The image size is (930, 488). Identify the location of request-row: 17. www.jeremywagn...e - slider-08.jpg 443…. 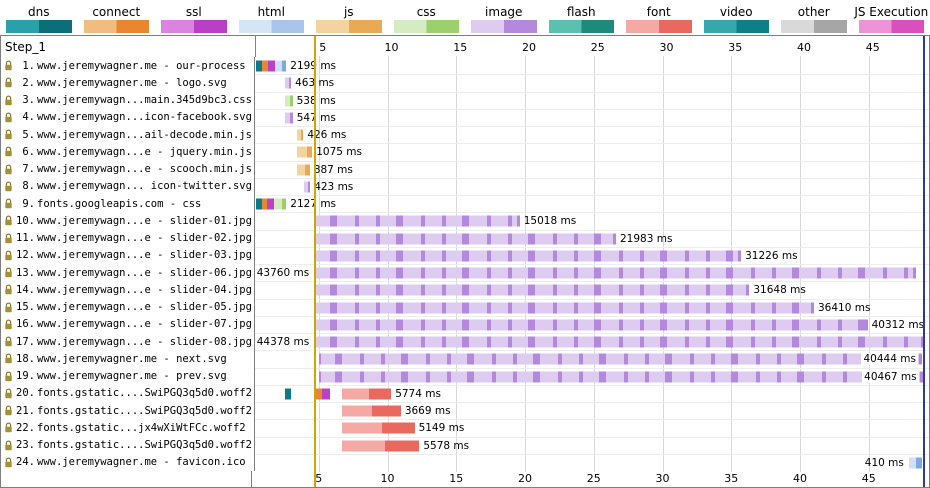
(465, 342).